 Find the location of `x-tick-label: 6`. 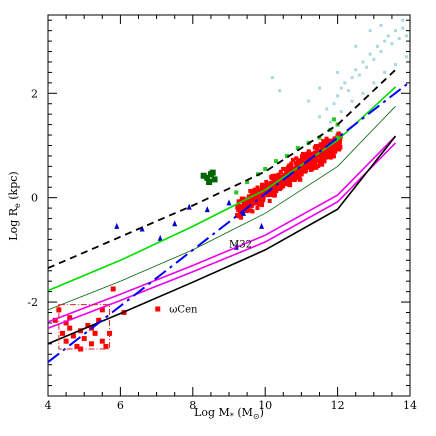

x-tick-label: 6 is located at coordinates (120, 405).